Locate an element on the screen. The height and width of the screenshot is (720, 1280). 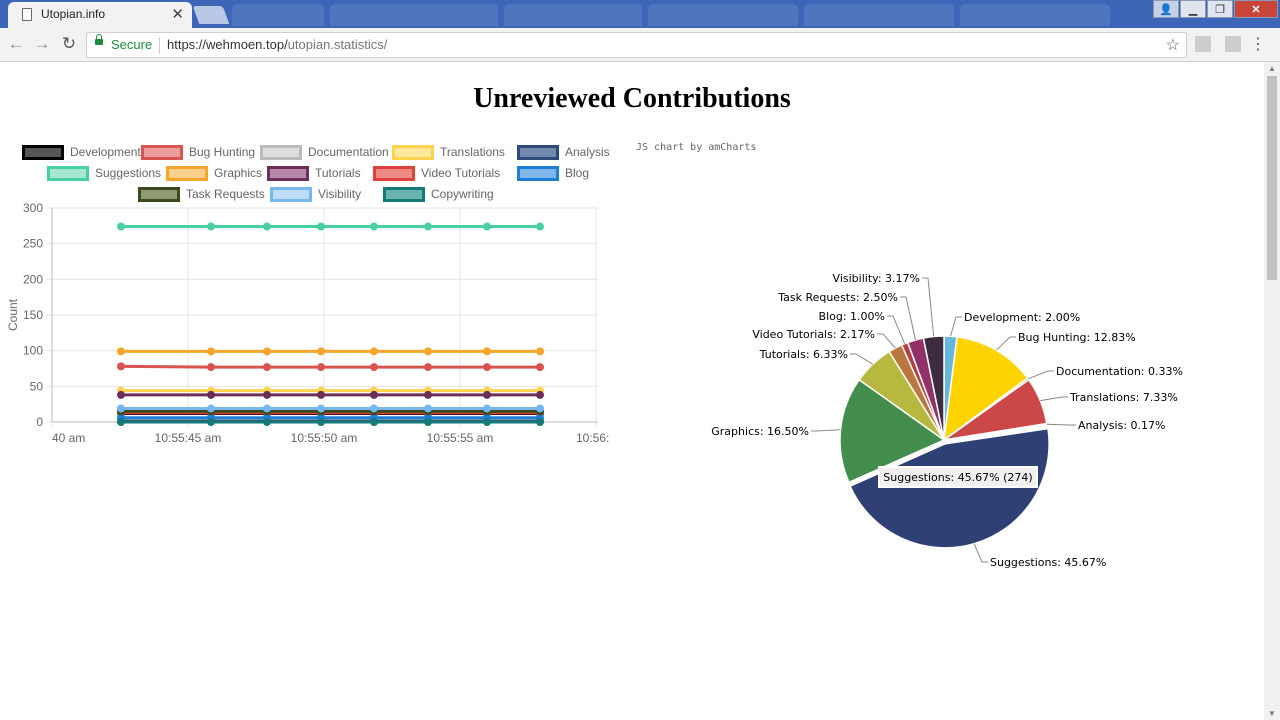
scroll-up-icon: ▲ is located at coordinates (1272, 68).